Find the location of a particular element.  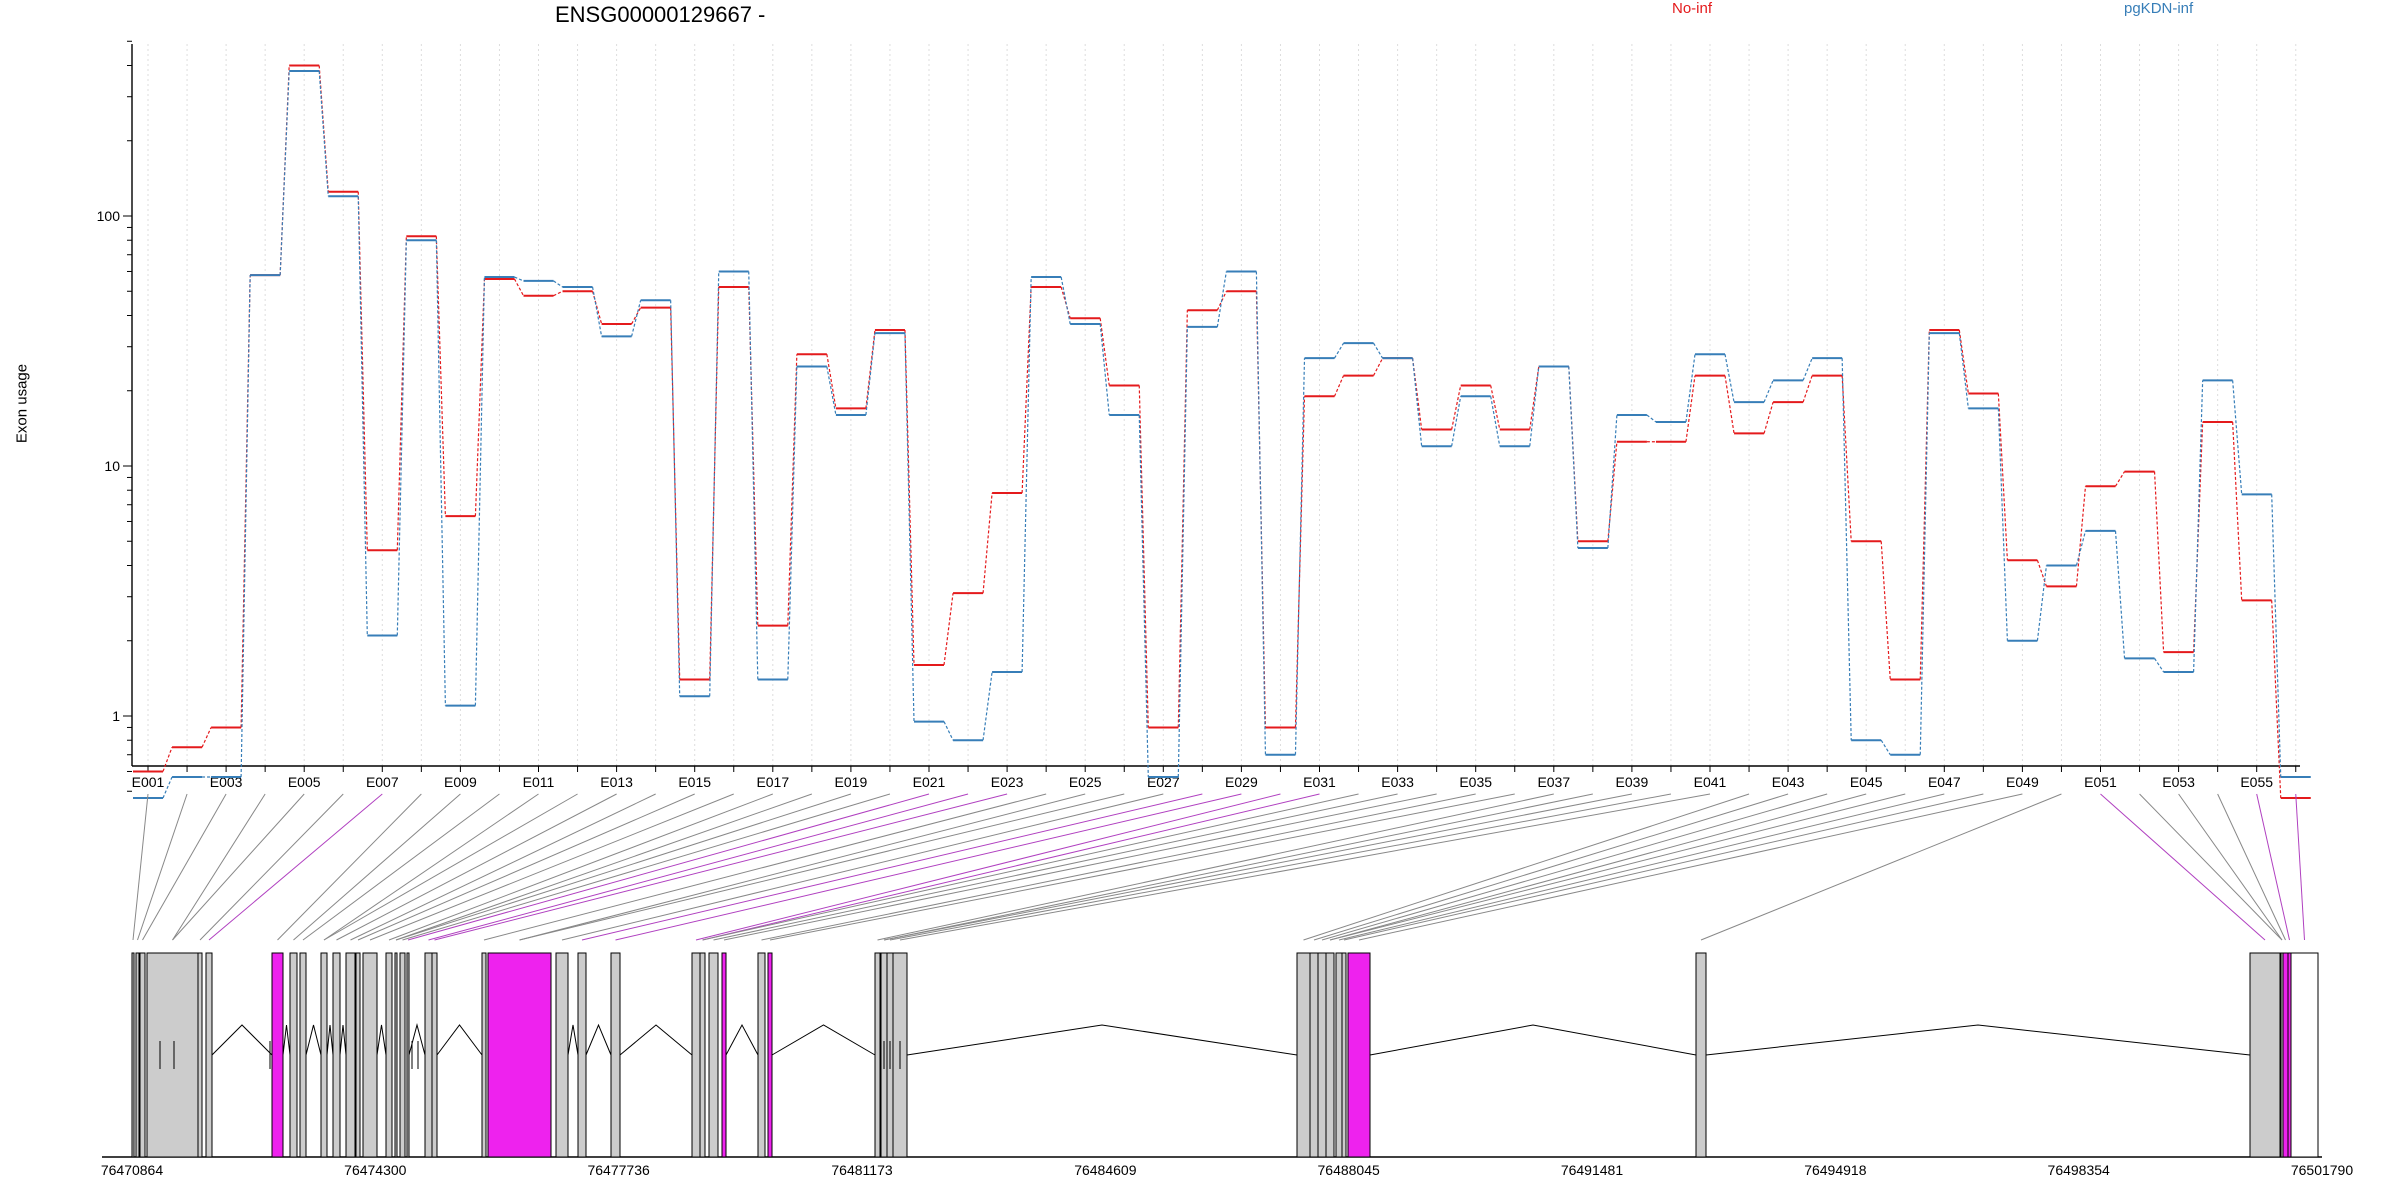

x-tick-label: E025 is located at coordinates (1085, 782).